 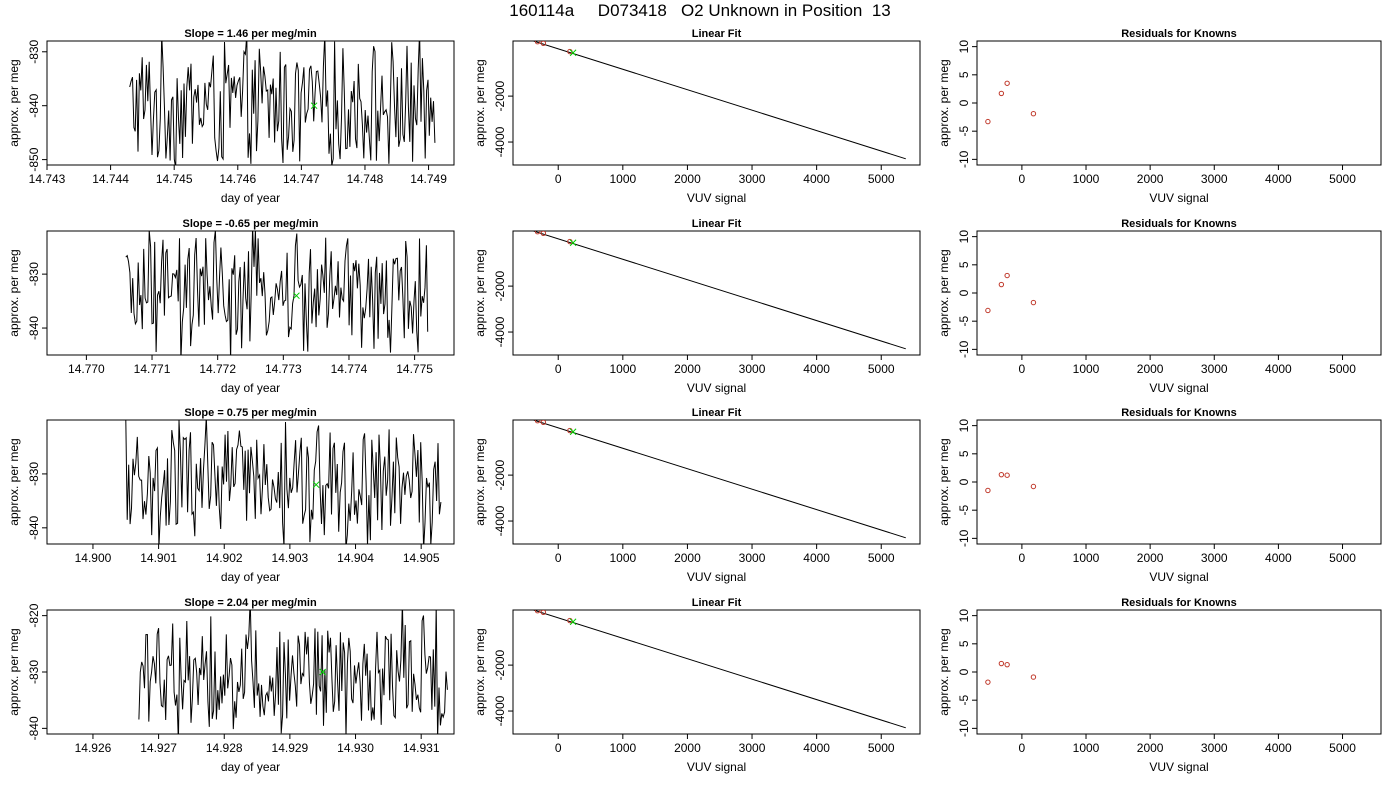 I want to click on x-tick-label: 14.773, so click(x=283, y=369).